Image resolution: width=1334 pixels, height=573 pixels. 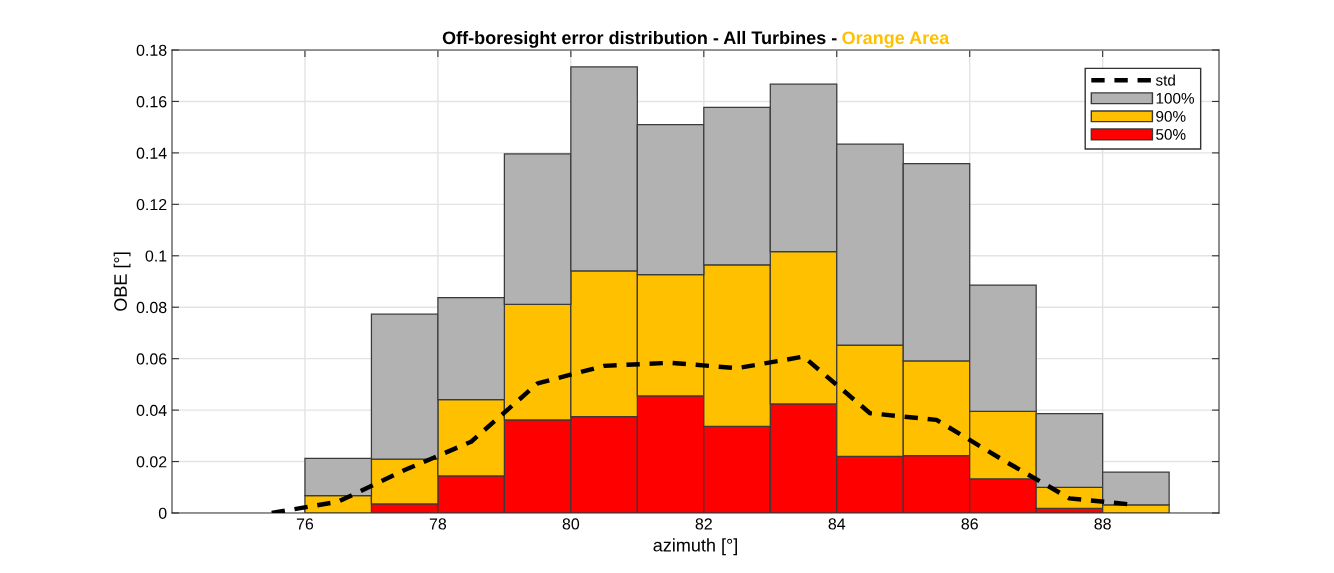 I want to click on x-tick-label: 76, so click(x=305, y=524).